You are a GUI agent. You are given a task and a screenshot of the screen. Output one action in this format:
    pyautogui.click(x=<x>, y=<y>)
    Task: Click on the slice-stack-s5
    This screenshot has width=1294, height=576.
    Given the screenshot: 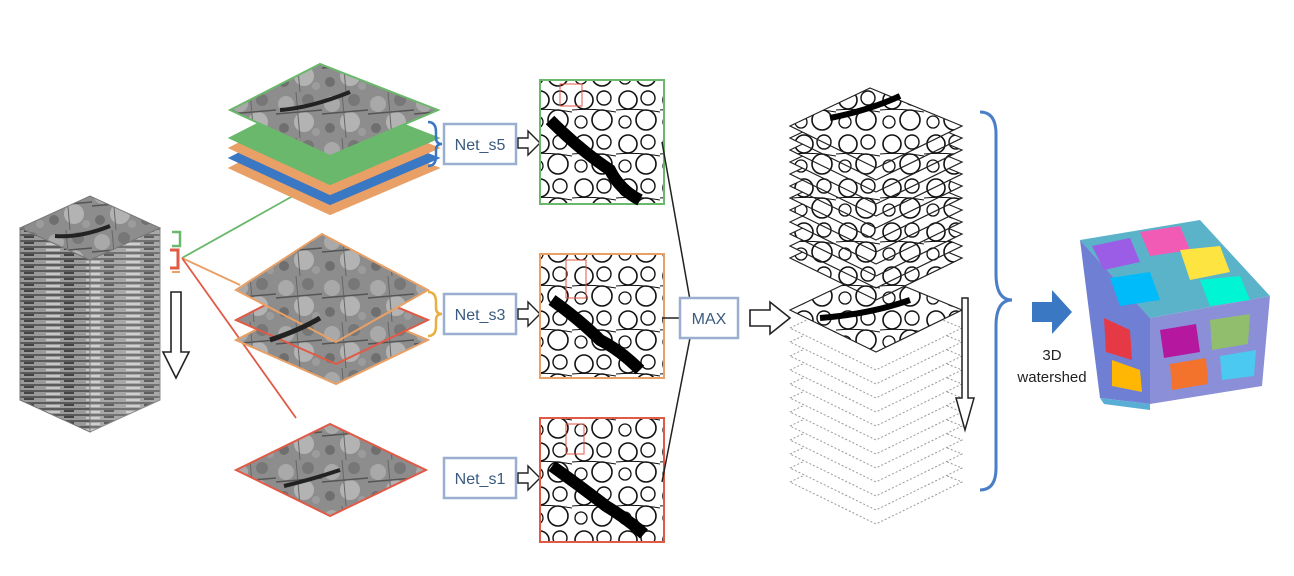 What is the action you would take?
    pyautogui.click(x=334, y=139)
    